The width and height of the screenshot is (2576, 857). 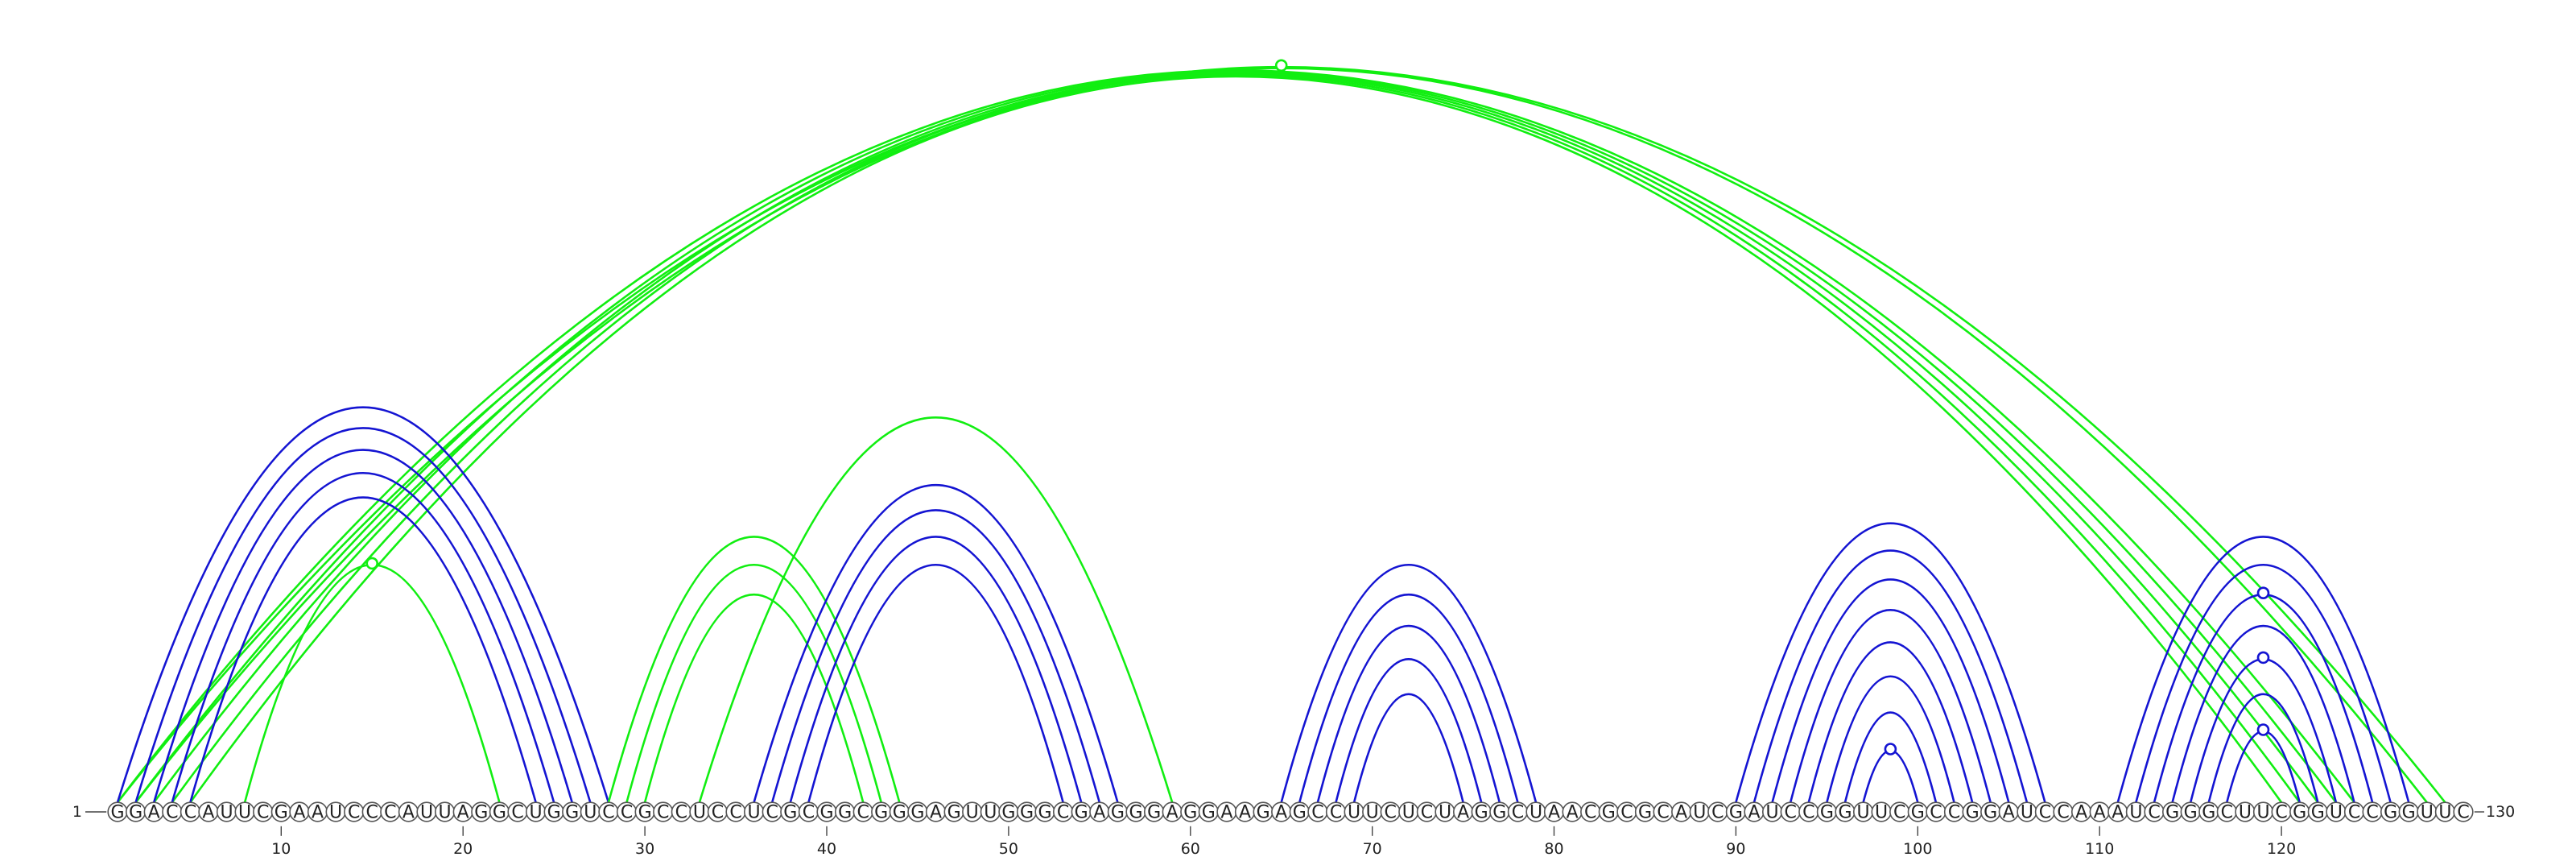 I want to click on nucleotide-107: C, so click(x=2044, y=812).